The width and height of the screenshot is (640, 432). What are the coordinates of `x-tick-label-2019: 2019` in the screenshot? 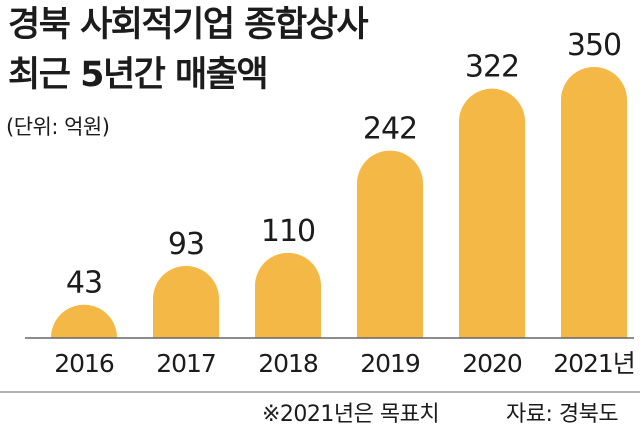 It's located at (390, 363).